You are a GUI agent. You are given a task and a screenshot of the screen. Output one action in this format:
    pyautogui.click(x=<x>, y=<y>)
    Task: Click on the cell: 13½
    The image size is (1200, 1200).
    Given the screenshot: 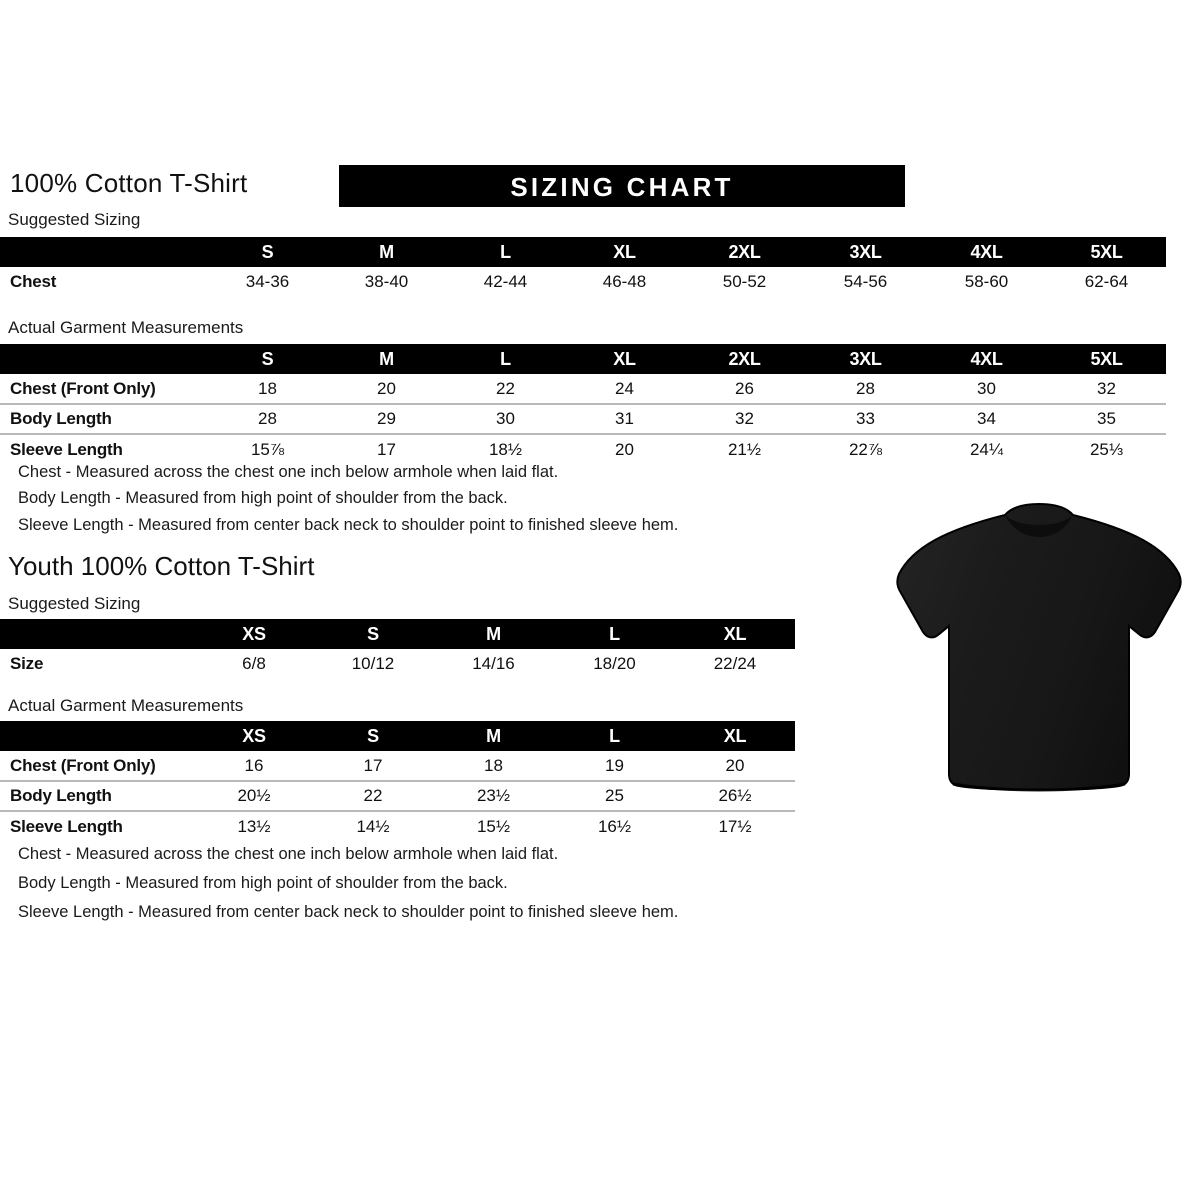 What is the action you would take?
    pyautogui.click(x=254, y=825)
    